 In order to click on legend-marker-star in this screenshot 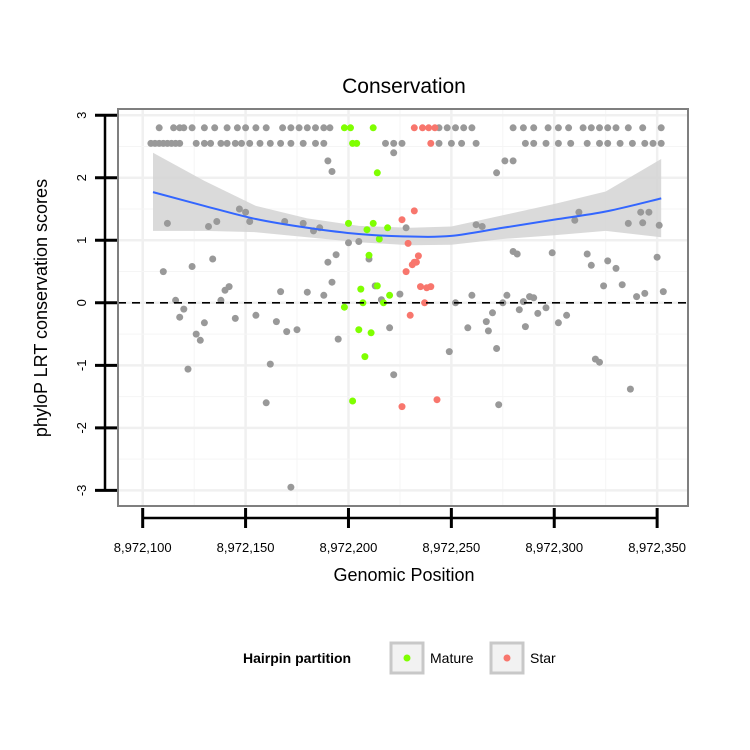, I will do `click(507, 658)`.